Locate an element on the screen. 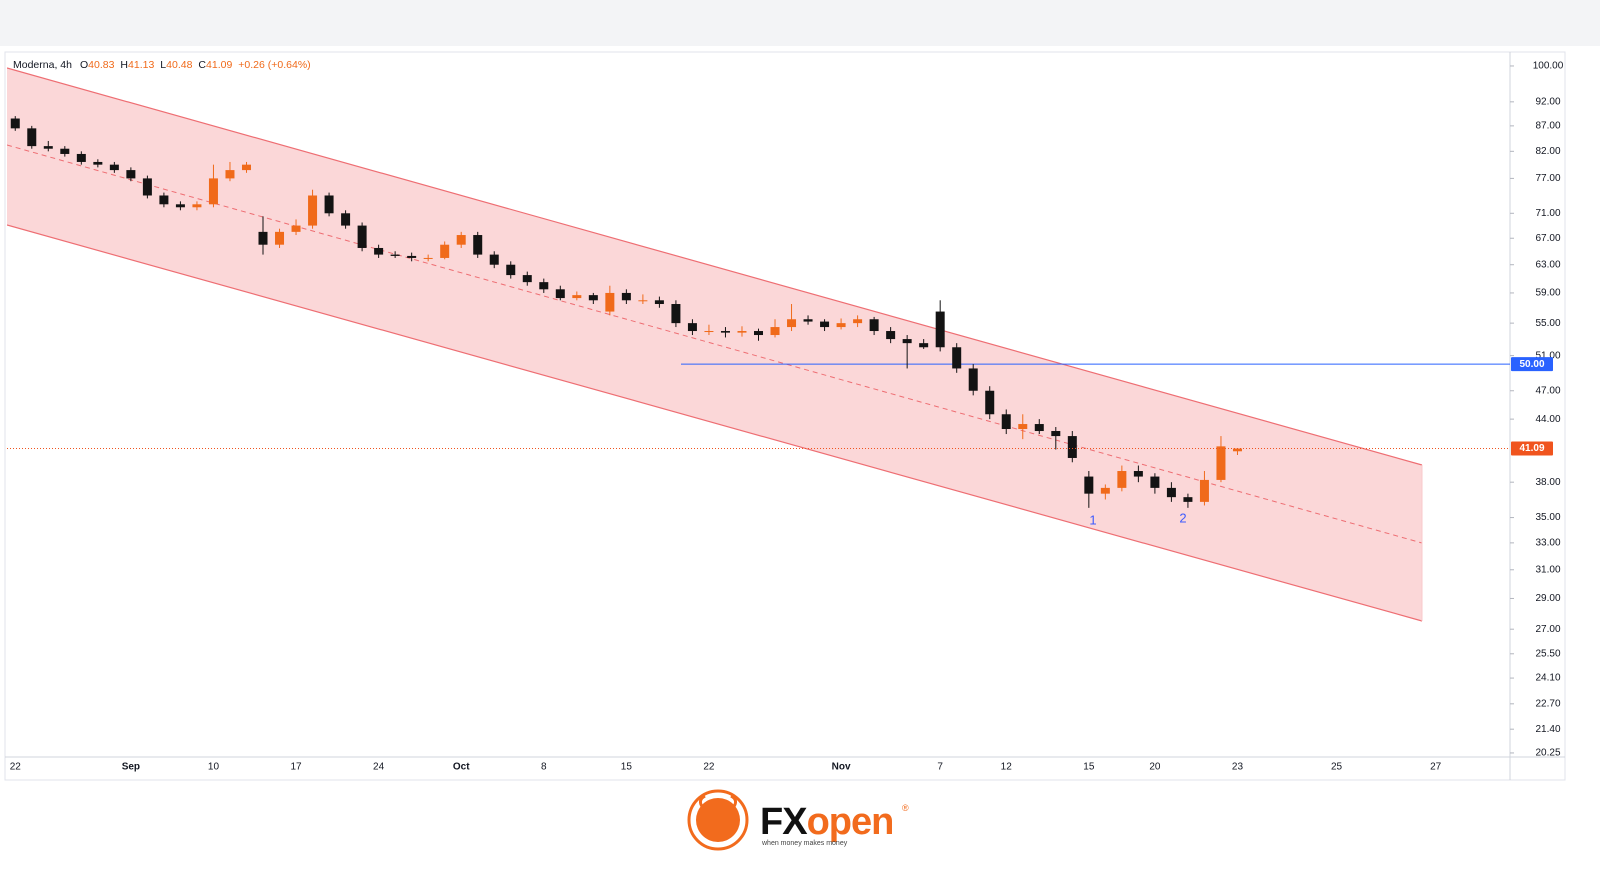 Image resolution: width=1600 pixels, height=879 pixels. y-tick-label: 47.00 is located at coordinates (1547, 390).